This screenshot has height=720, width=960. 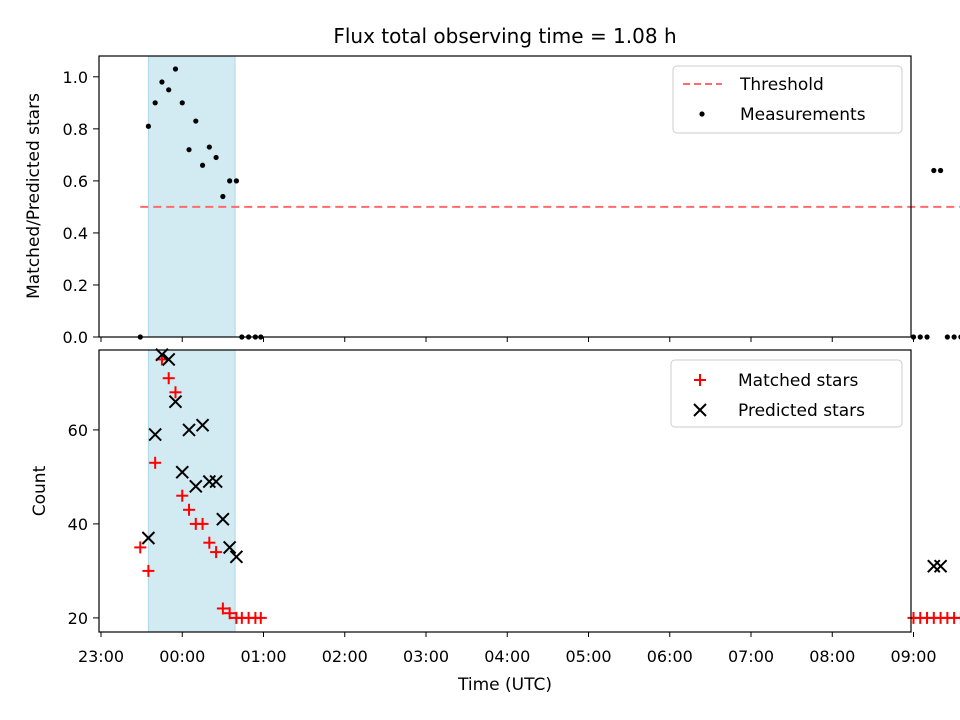 I want to click on legend-threshold-label: Threshold, so click(x=781, y=85).